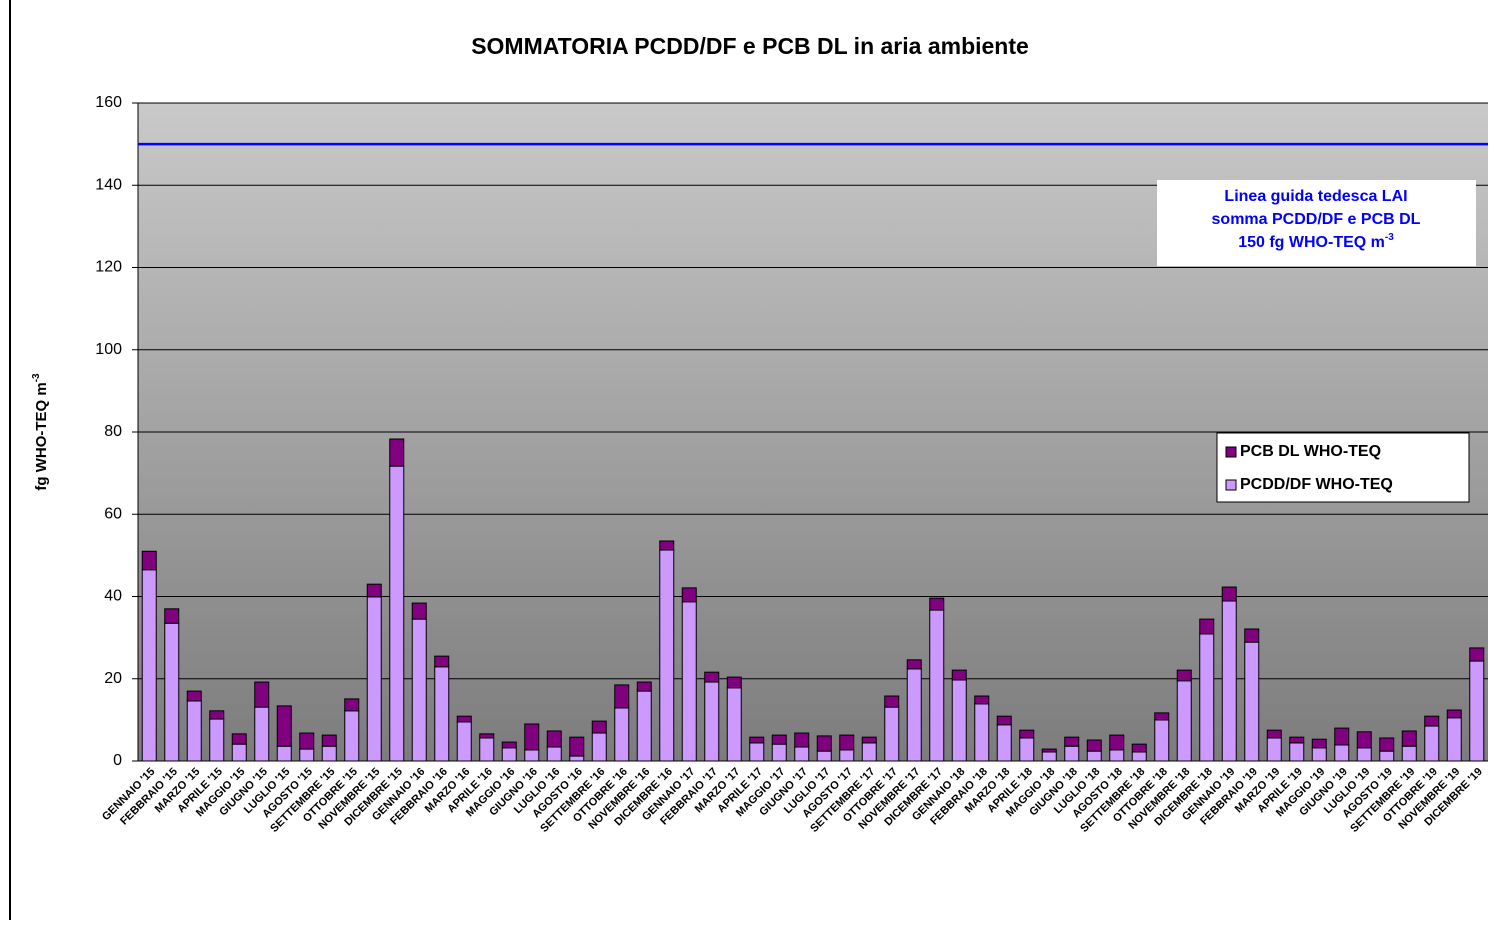 The height and width of the screenshot is (925, 1495). Describe the element at coordinates (1316, 219) in the screenshot. I see `annotation-text: somma PCDD/DF e PCB DL` at that location.